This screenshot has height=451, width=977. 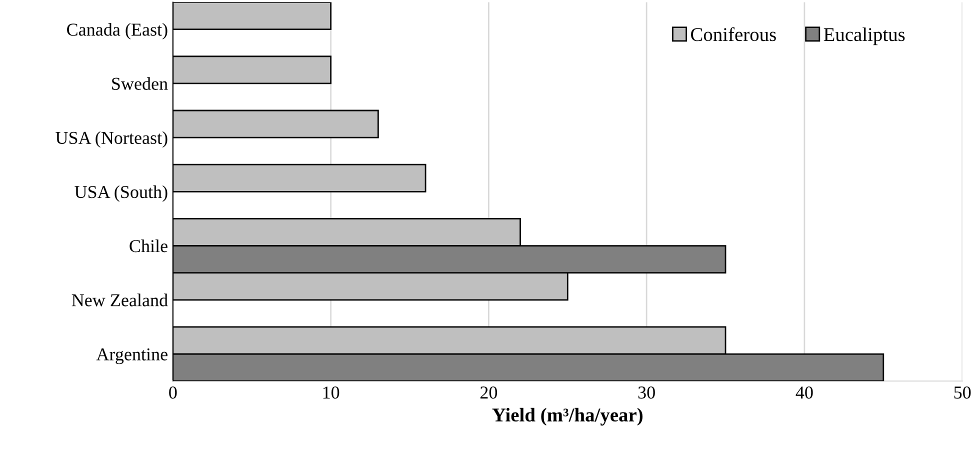 What do you see at coordinates (120, 300) in the screenshot?
I see `y-tick-label: New Zealand` at bounding box center [120, 300].